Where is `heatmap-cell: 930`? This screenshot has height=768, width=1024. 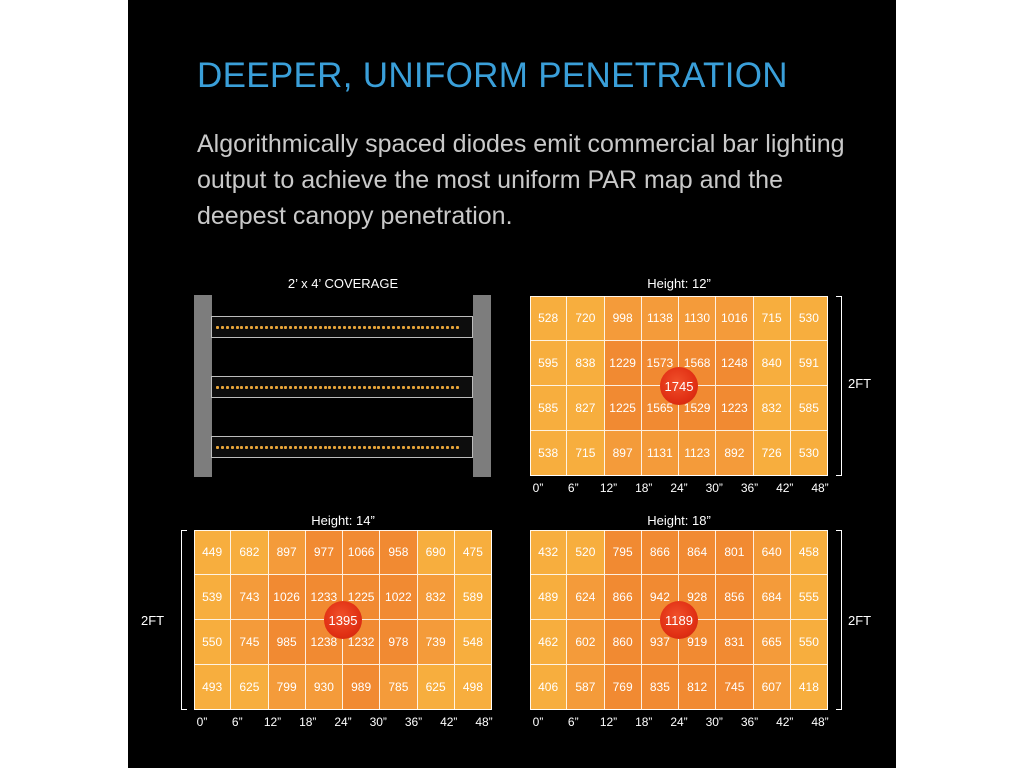 heatmap-cell: 930 is located at coordinates (324, 687).